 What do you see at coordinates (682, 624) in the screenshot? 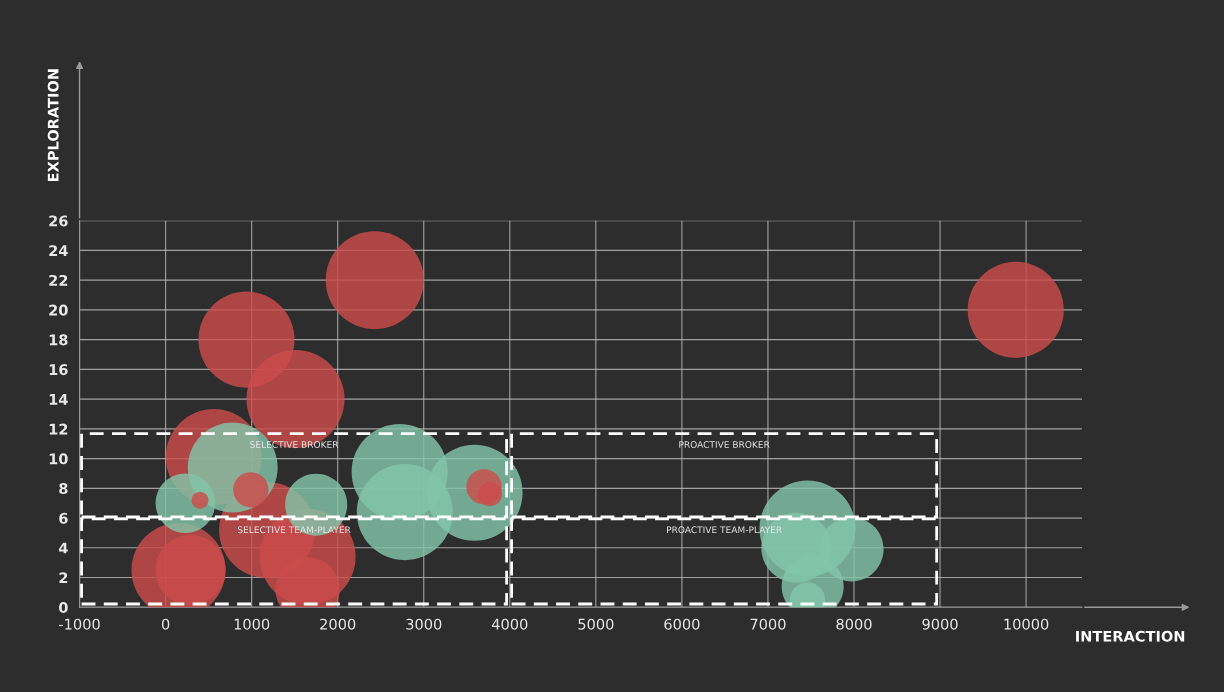
I see `x-tick-label: 6000` at bounding box center [682, 624].